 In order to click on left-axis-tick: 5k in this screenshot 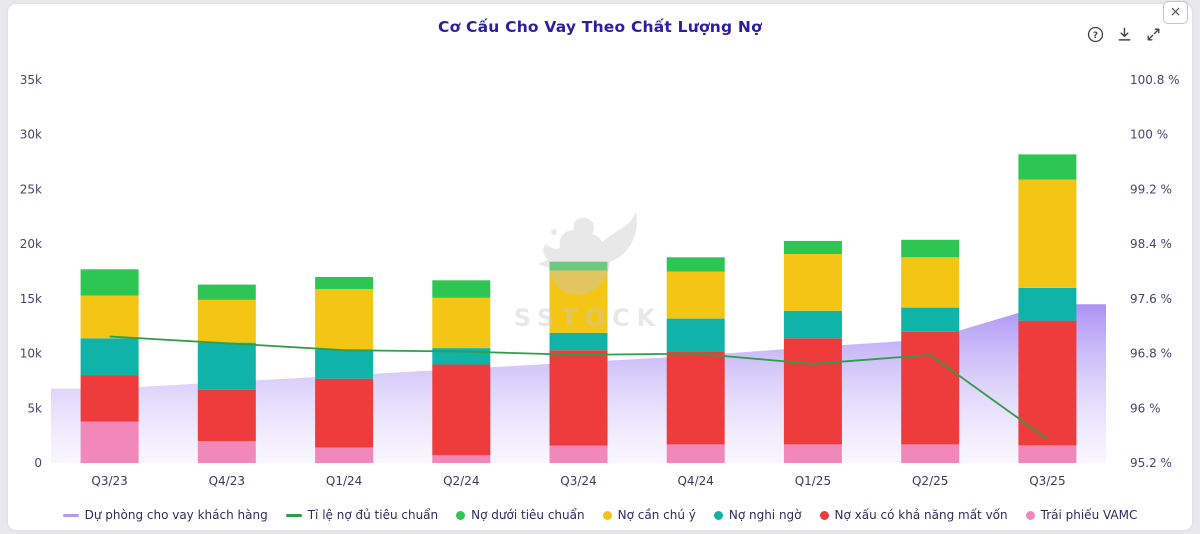, I will do `click(34, 408)`.